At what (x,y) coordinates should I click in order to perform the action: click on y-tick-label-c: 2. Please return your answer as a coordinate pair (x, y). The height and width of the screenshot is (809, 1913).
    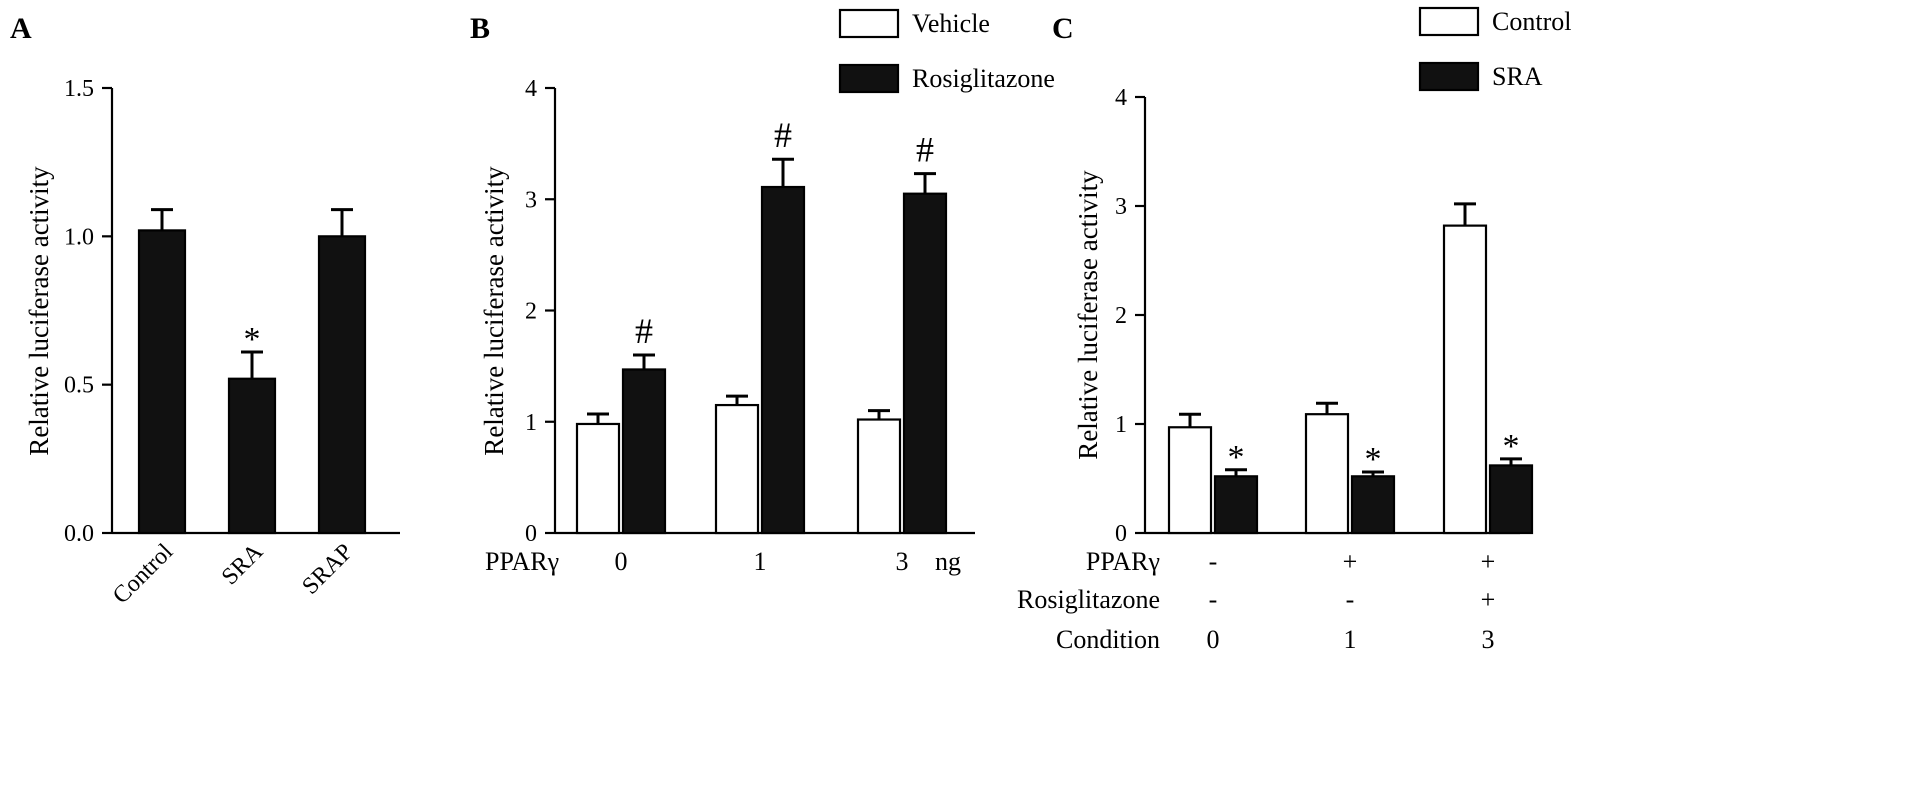
    Looking at the image, I should click on (1121, 316).